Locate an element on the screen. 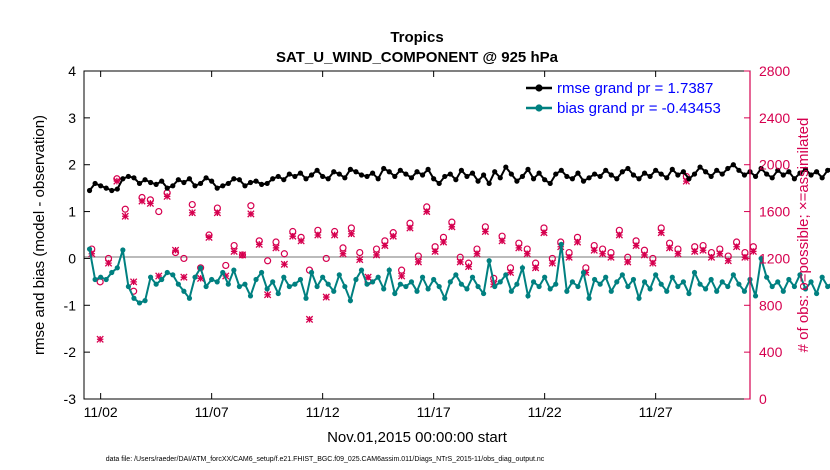  x-tick-label: 11/27 is located at coordinates (656, 412).